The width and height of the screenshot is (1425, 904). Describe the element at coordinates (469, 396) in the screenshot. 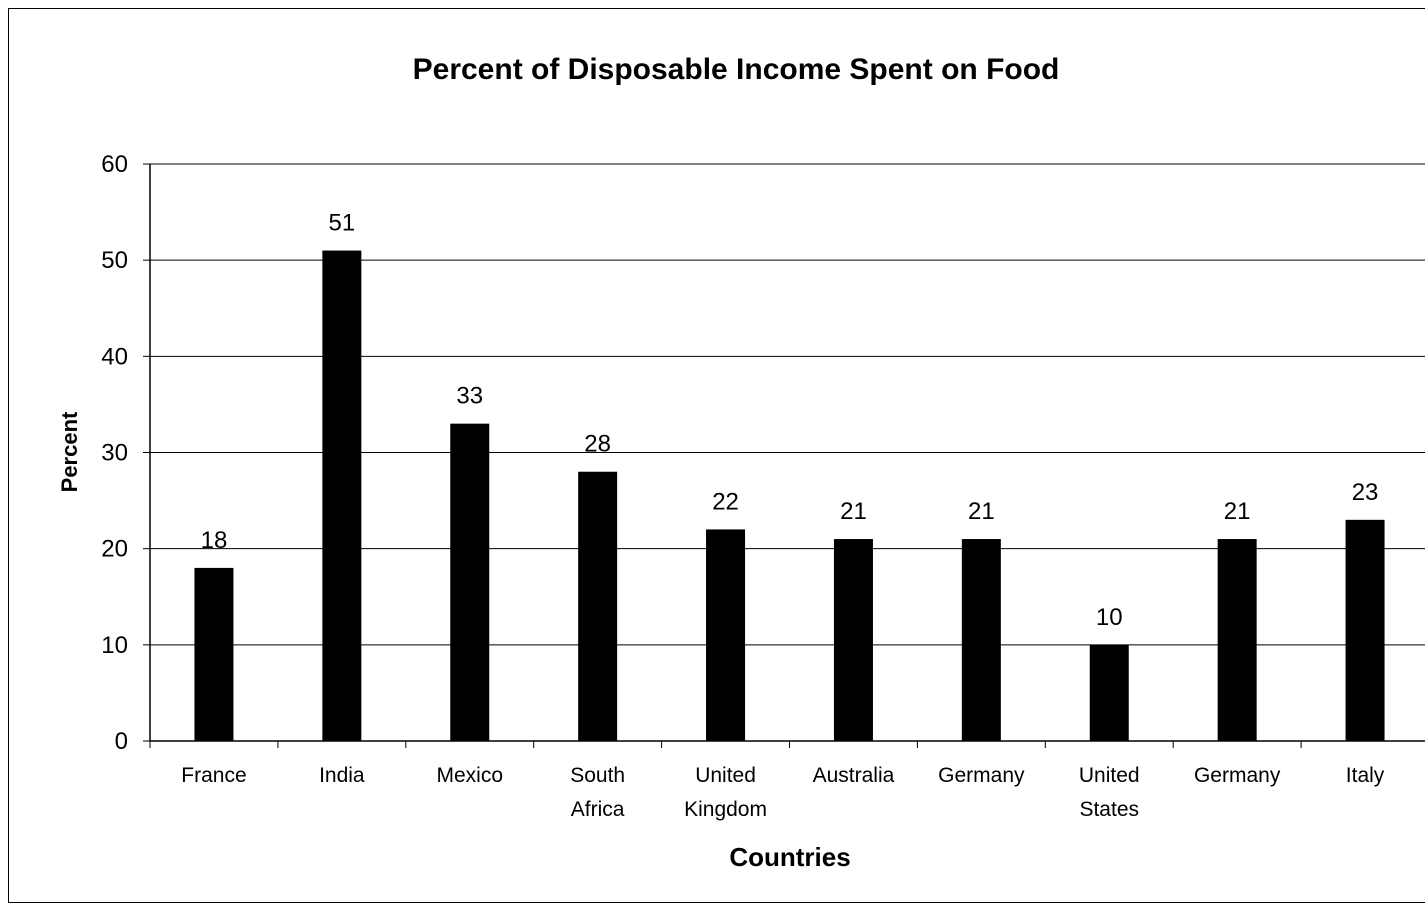

I see `data-label: 33` at that location.